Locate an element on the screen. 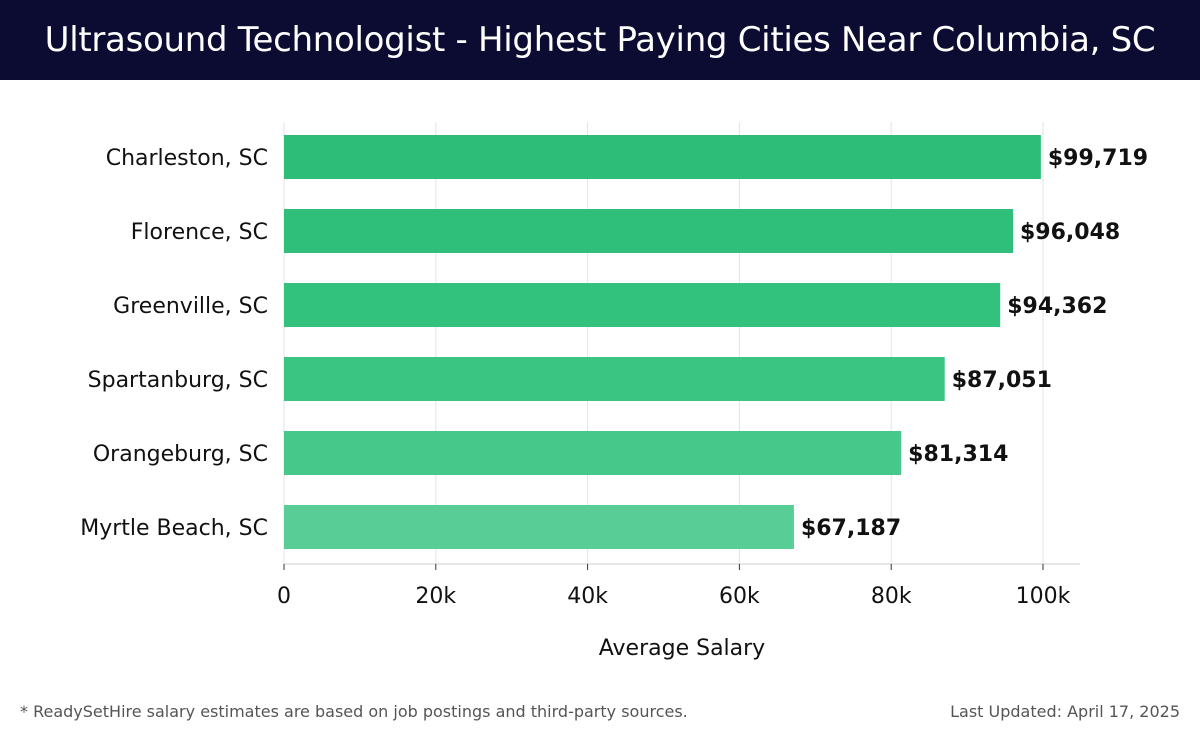  value-label: $87,051 is located at coordinates (1002, 380).